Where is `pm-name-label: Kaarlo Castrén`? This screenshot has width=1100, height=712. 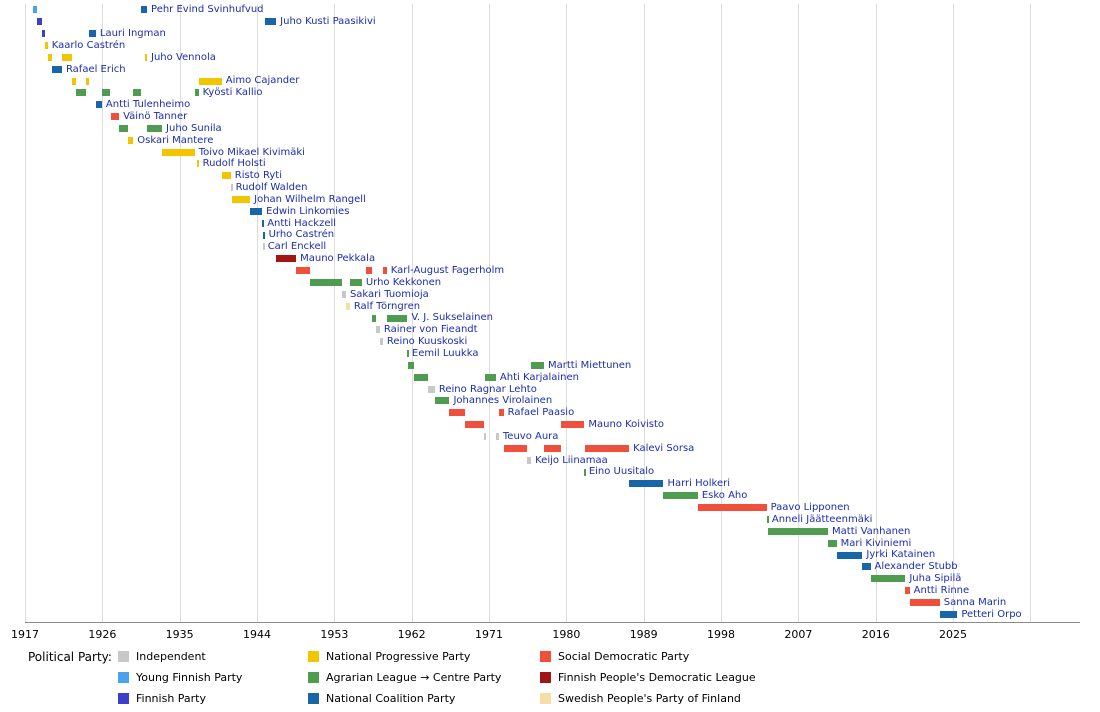 pm-name-label: Kaarlo Castrén is located at coordinates (88, 45).